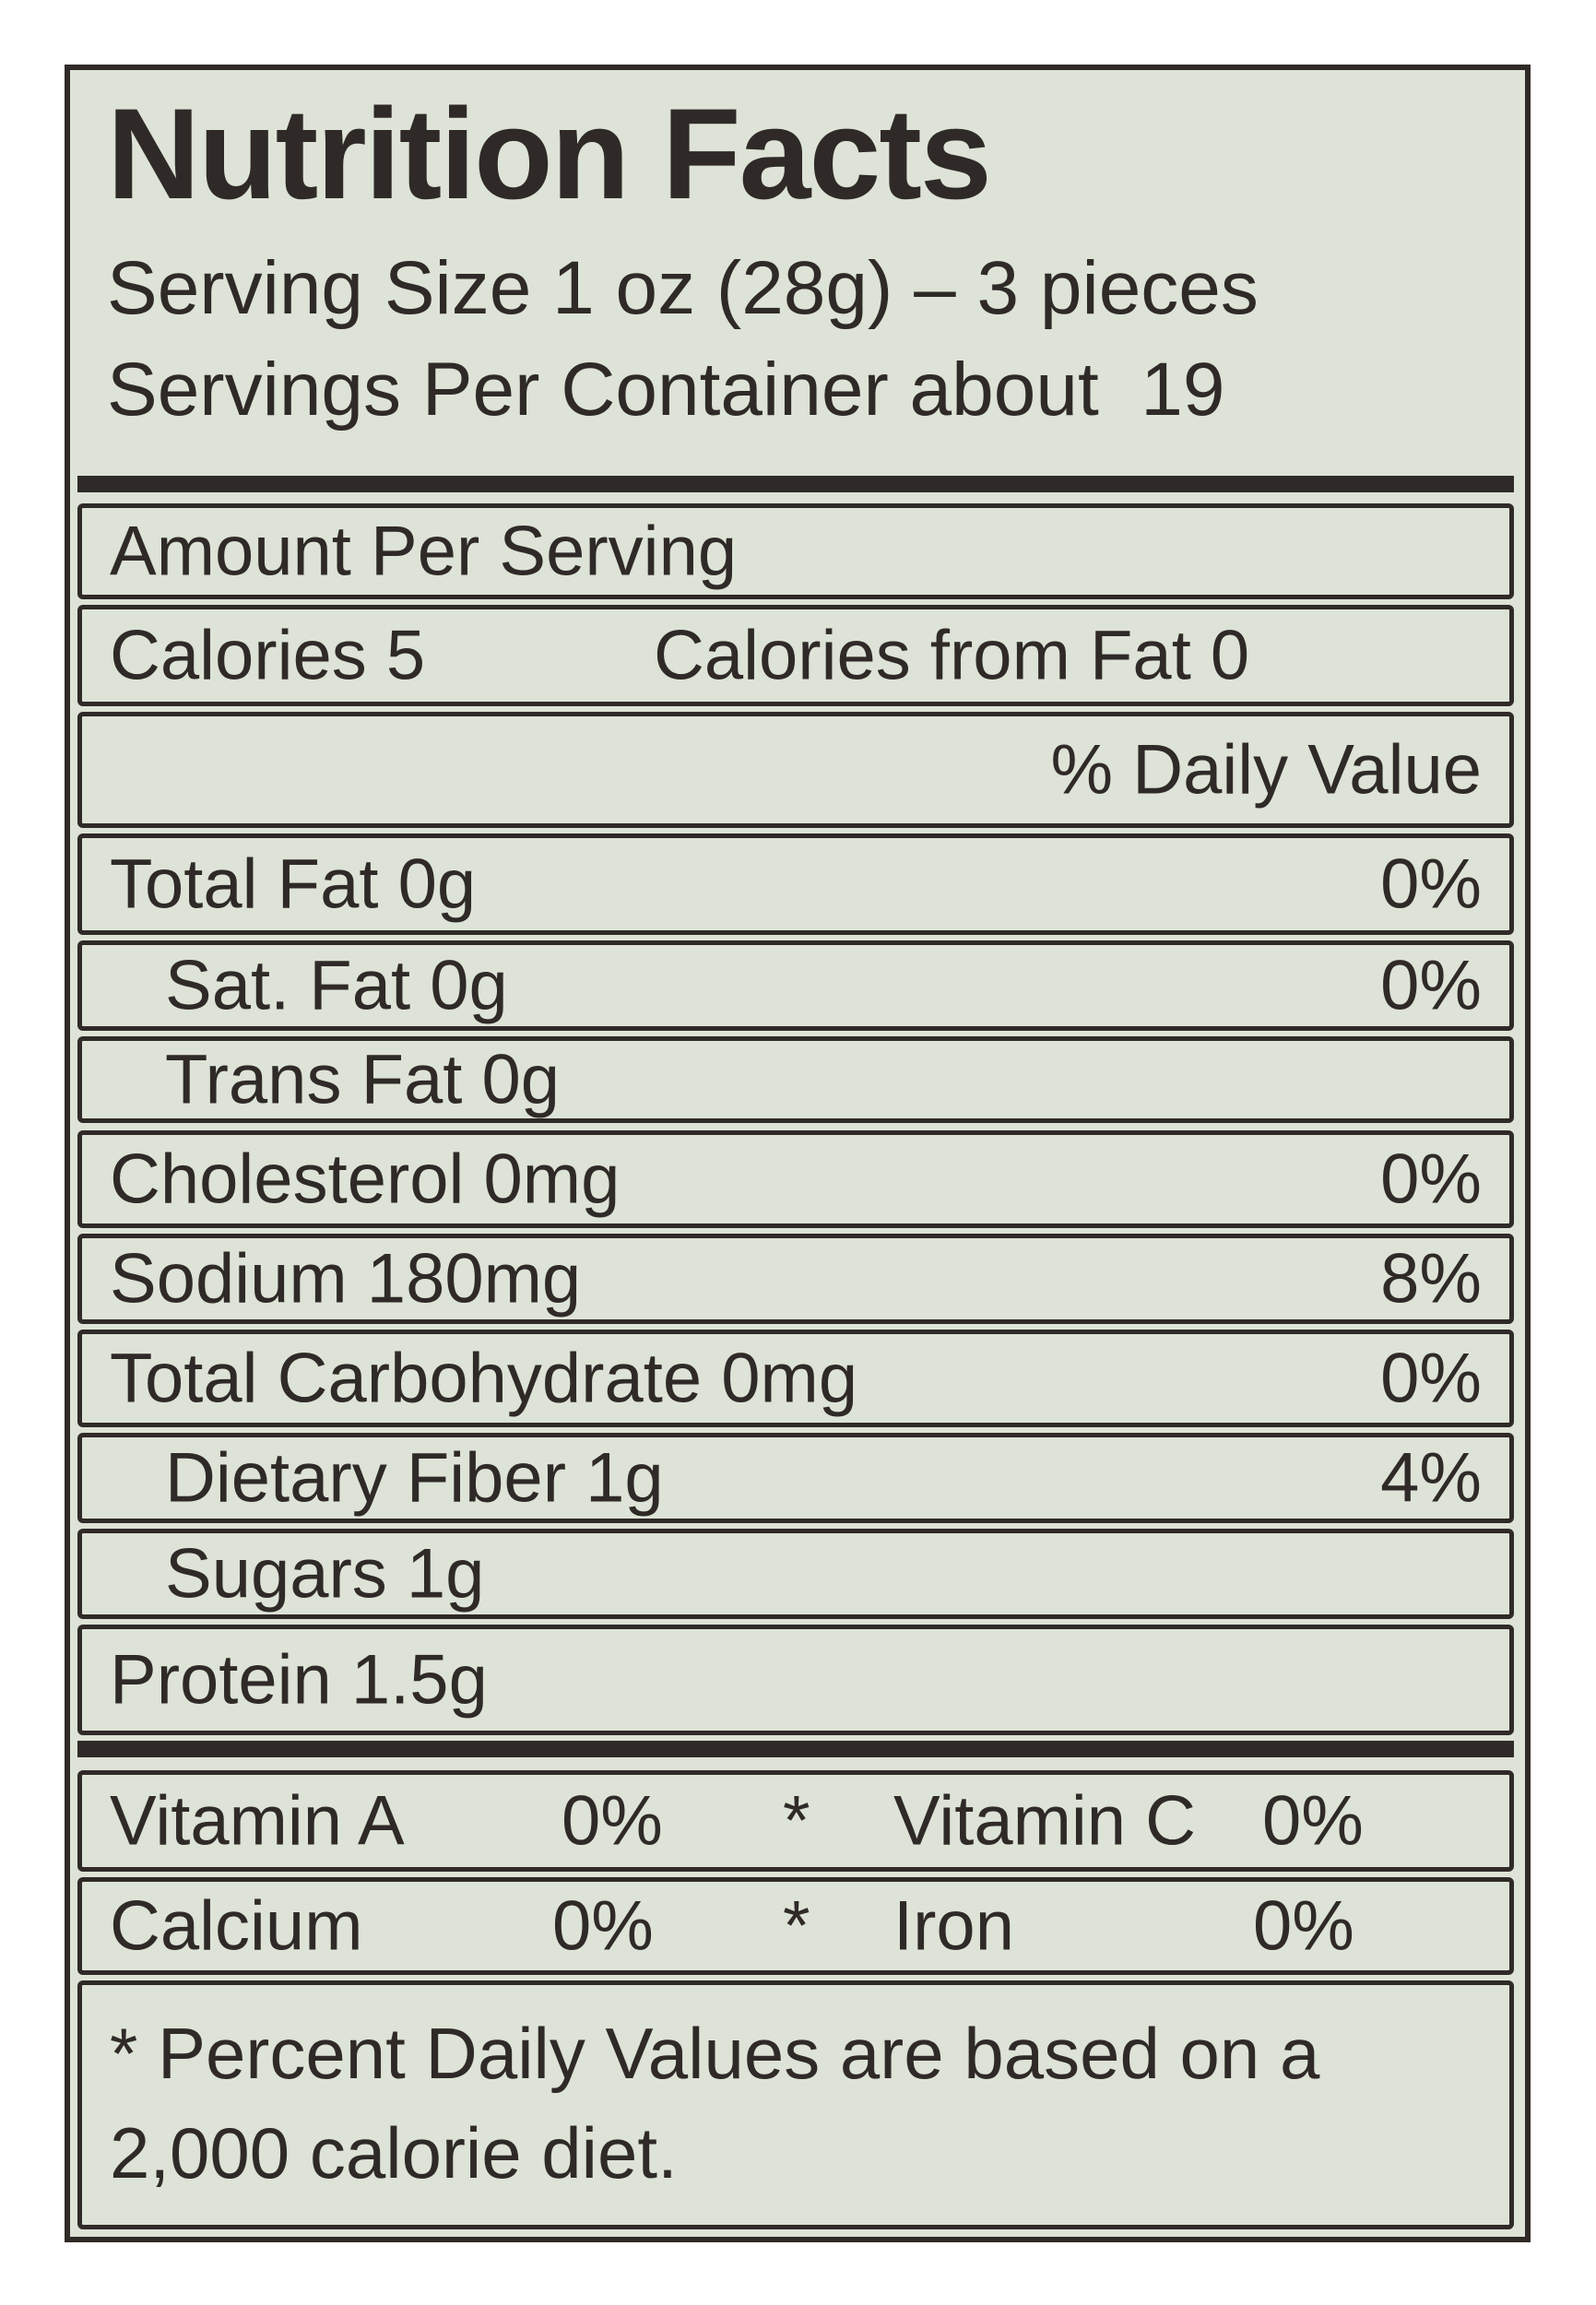 The width and height of the screenshot is (1596, 2305). What do you see at coordinates (299, 1680) in the screenshot?
I see `nutrient: Protein 1.5g` at bounding box center [299, 1680].